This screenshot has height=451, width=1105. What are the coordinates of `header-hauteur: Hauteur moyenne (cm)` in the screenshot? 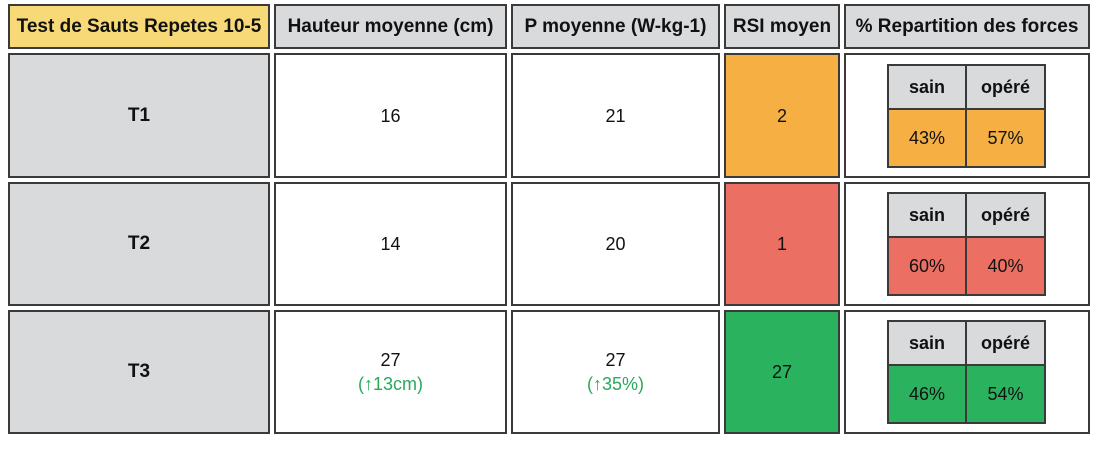 It's located at (390, 26).